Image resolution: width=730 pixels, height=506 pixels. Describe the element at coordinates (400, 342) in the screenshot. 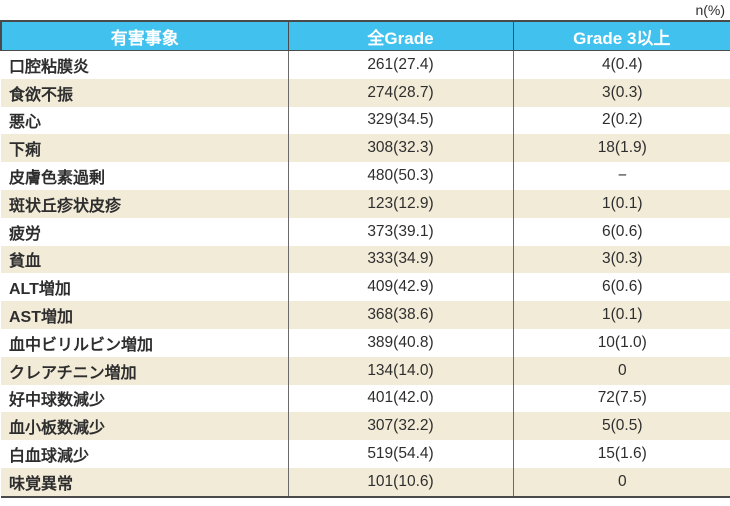

I see `all-grade-value: 389(40.8)` at that location.